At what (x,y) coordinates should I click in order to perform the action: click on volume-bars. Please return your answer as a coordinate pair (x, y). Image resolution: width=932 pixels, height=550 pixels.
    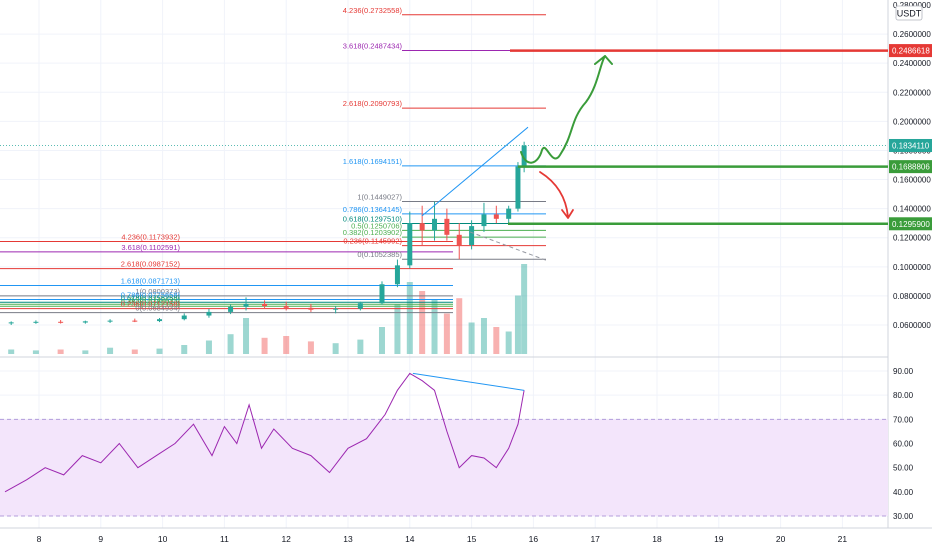
    Looking at the image, I should click on (268, 309).